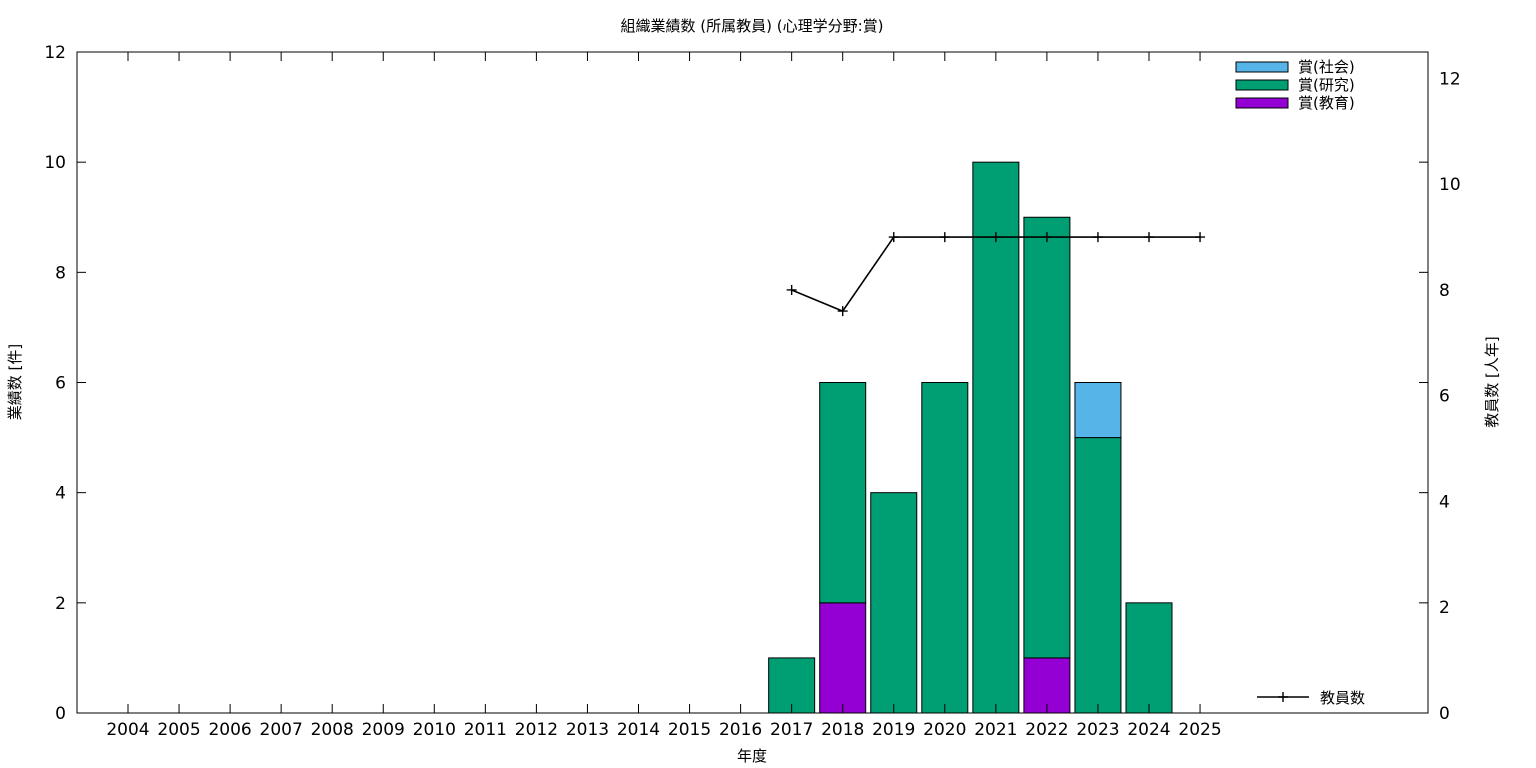 The height and width of the screenshot is (768, 1536). I want to click on x-tick-label: 2015, so click(689, 730).